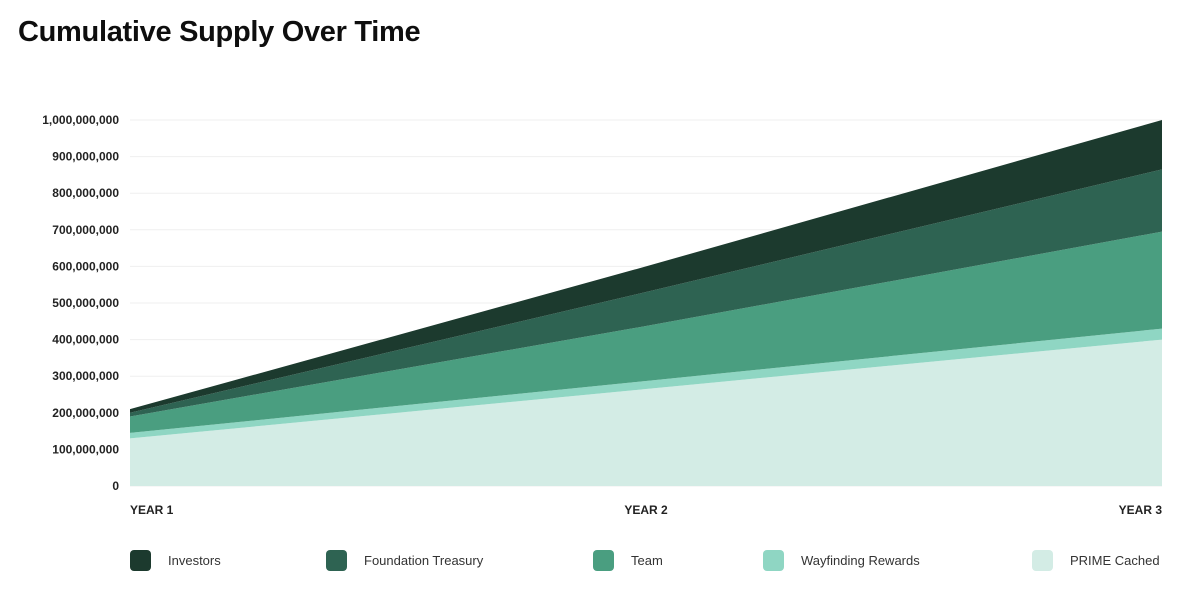  I want to click on legend-item: Foundation Treasury, so click(404, 560).